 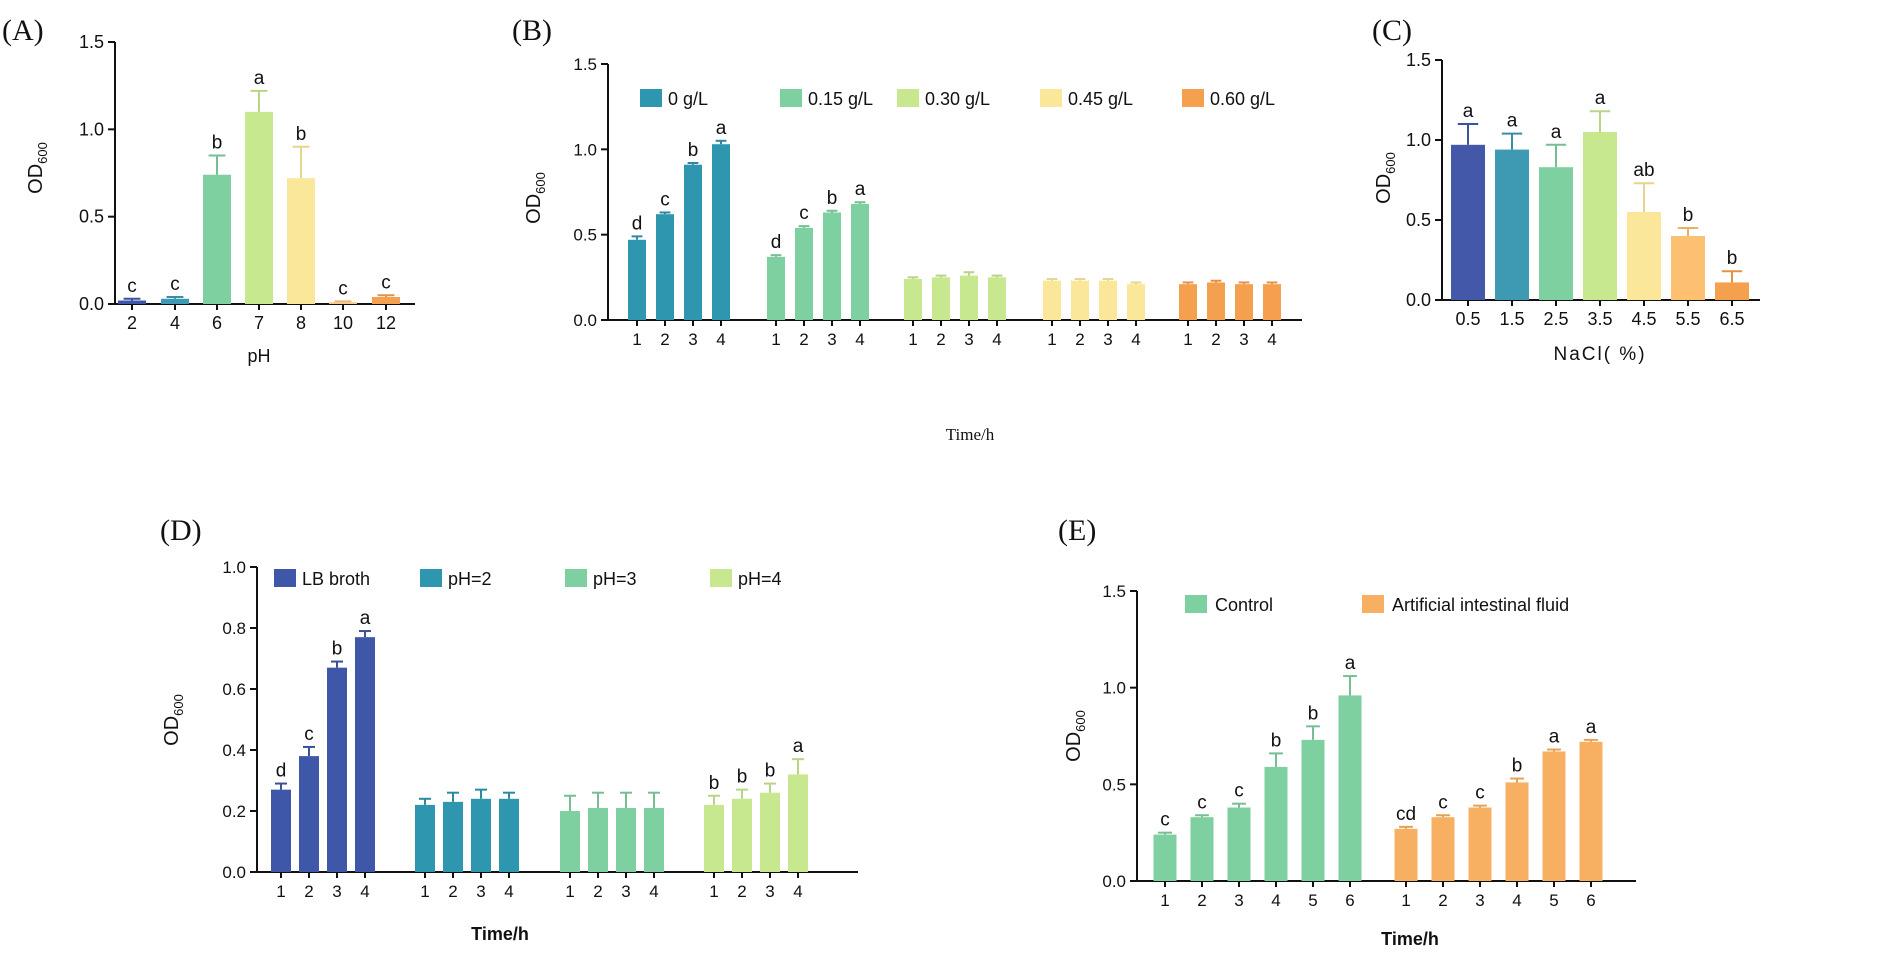 I want to click on y-tick-label: 0.5, so click(x=1418, y=220).